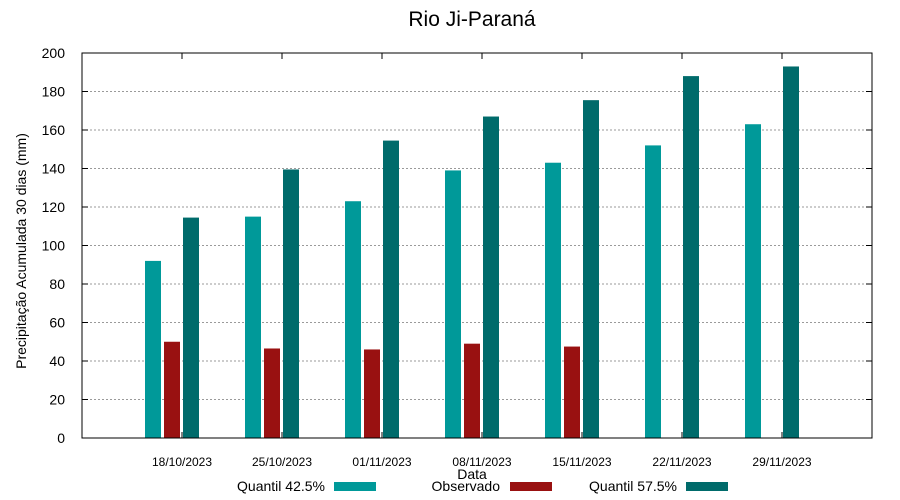  I want to click on legend: Quantil 42.5% Observado Quantil 57.5%, so click(482, 486).